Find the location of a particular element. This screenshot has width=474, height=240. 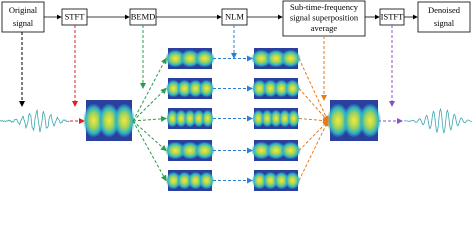

node-label: average is located at coordinates (324, 28).